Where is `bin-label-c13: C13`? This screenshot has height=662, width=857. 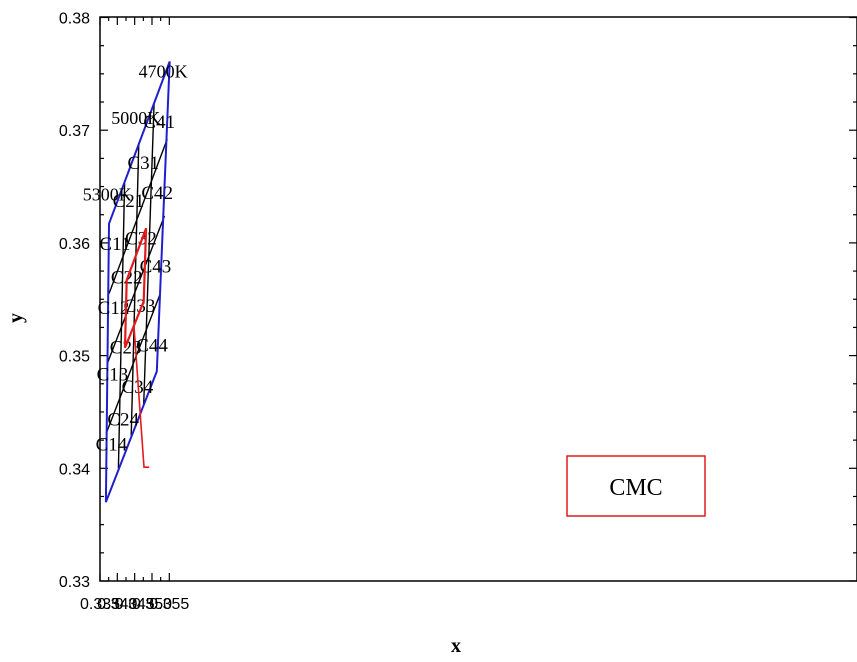
bin-label-c13: C13 is located at coordinates (113, 375).